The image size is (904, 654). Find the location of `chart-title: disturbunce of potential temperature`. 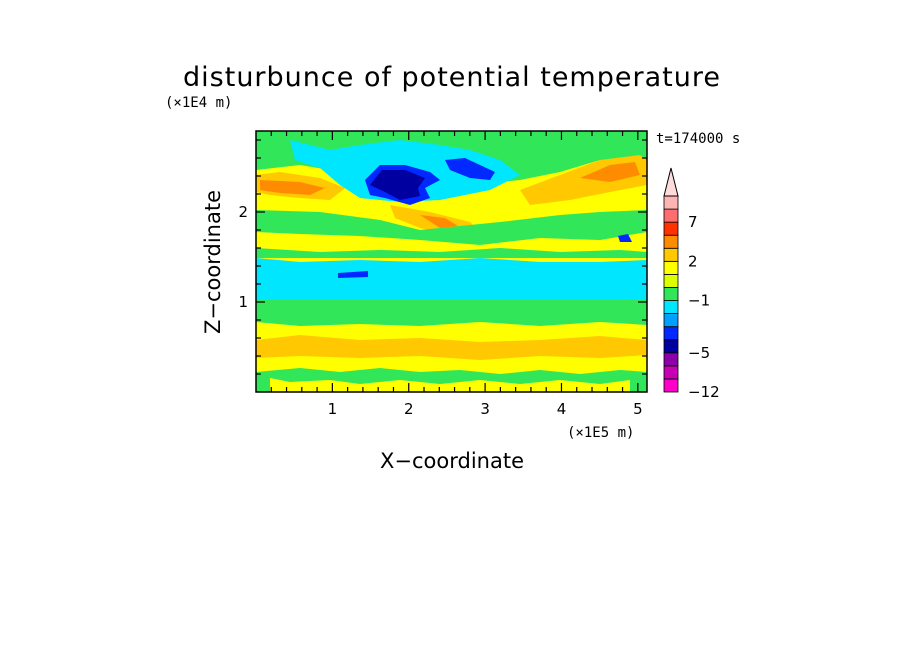

chart-title: disturbunce of potential temperature is located at coordinates (452, 77).